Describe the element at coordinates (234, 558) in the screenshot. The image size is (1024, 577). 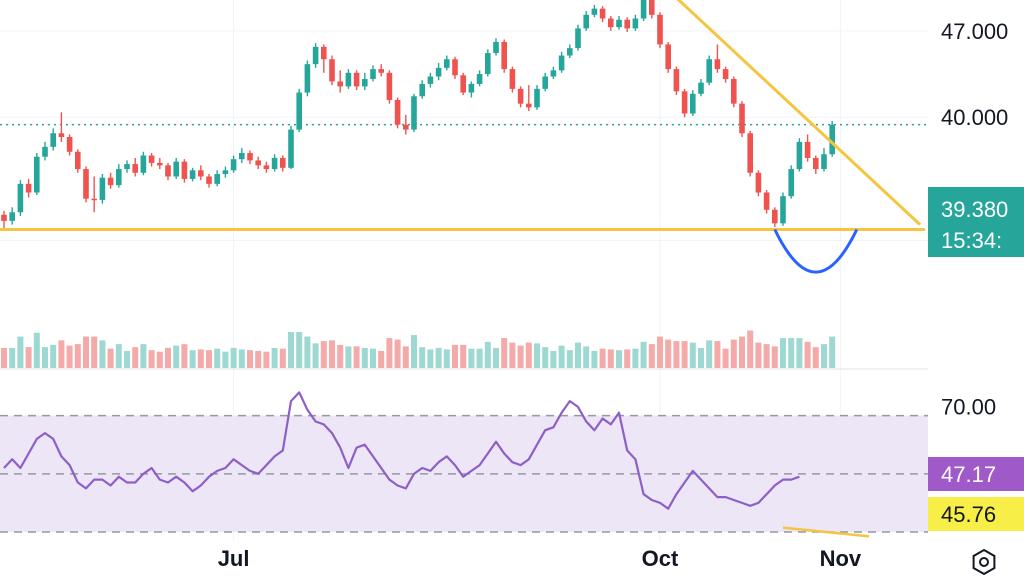
I see `x-tick-label: Jul` at that location.